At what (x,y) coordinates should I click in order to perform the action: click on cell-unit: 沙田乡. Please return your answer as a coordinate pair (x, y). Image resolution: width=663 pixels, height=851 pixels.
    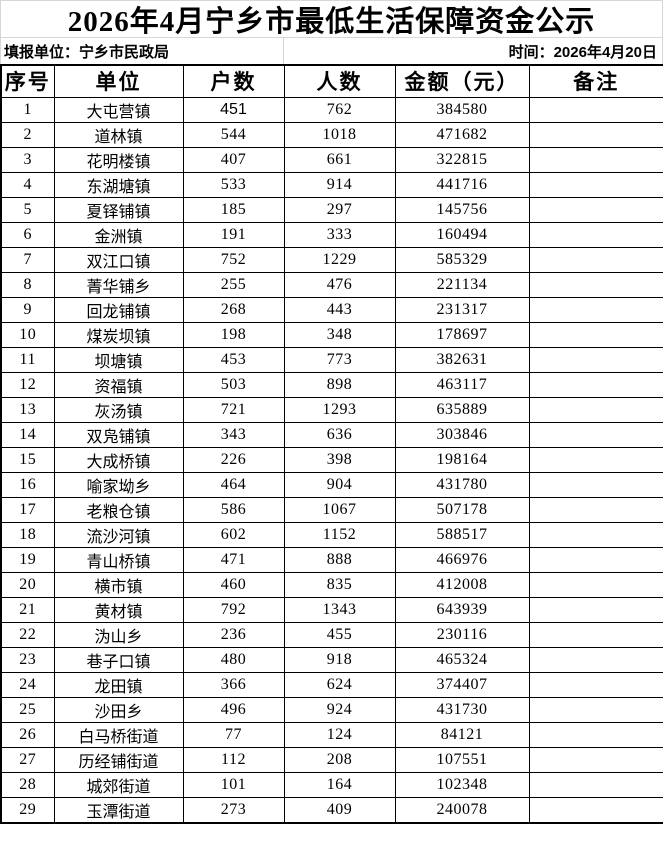
    Looking at the image, I should click on (118, 709).